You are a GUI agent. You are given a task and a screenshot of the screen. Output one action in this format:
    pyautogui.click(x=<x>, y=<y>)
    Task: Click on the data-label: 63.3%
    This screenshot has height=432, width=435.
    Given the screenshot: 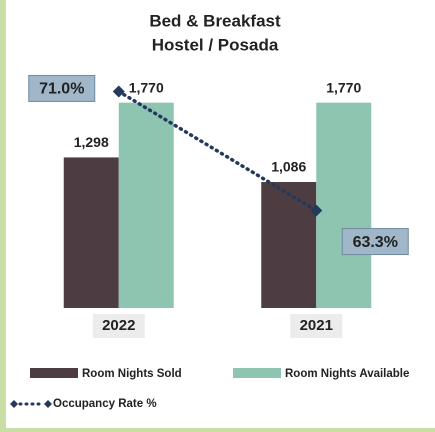 What is the action you would take?
    pyautogui.click(x=375, y=242)
    